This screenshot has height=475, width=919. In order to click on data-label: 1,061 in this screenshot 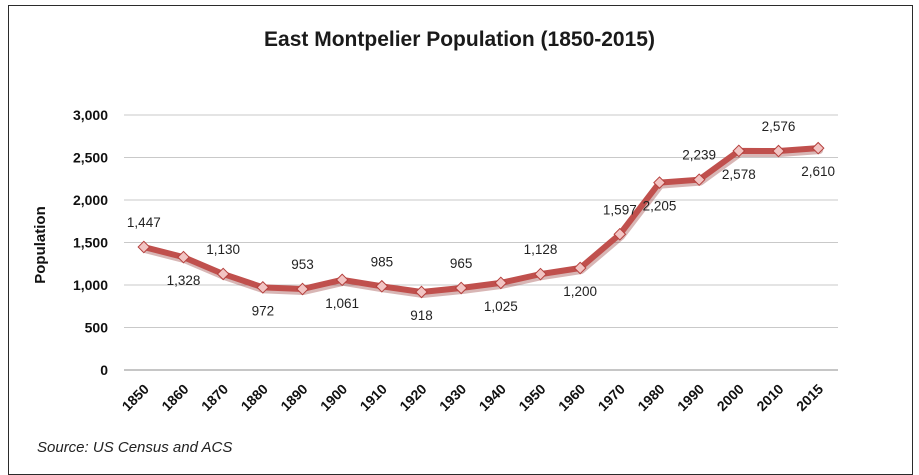, I will do `click(342, 303)`.